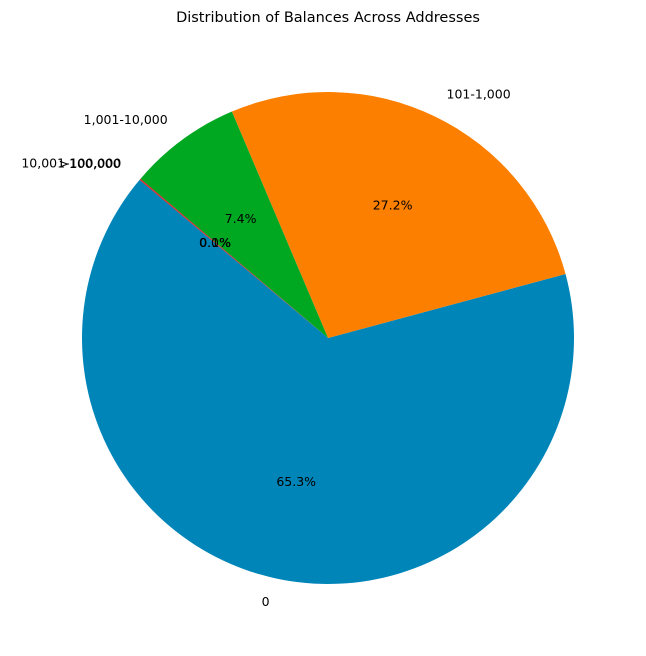  I want to click on pie-percentage-labels: 65.3% 27.2% 7.4% 0.1%0.0%, so click(306, 343).